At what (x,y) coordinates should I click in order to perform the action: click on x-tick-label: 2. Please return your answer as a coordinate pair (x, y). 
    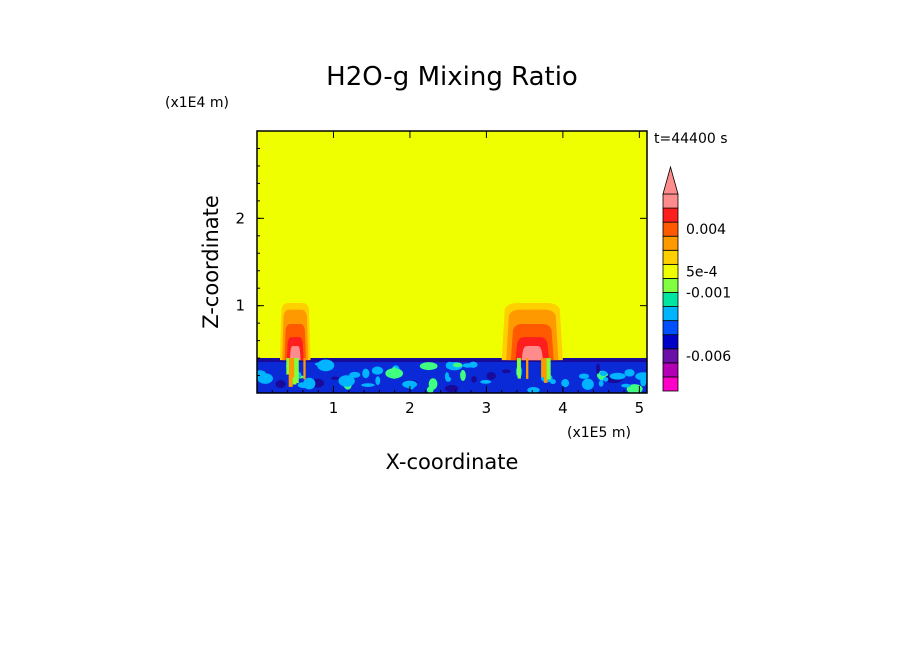
    Looking at the image, I should click on (410, 408).